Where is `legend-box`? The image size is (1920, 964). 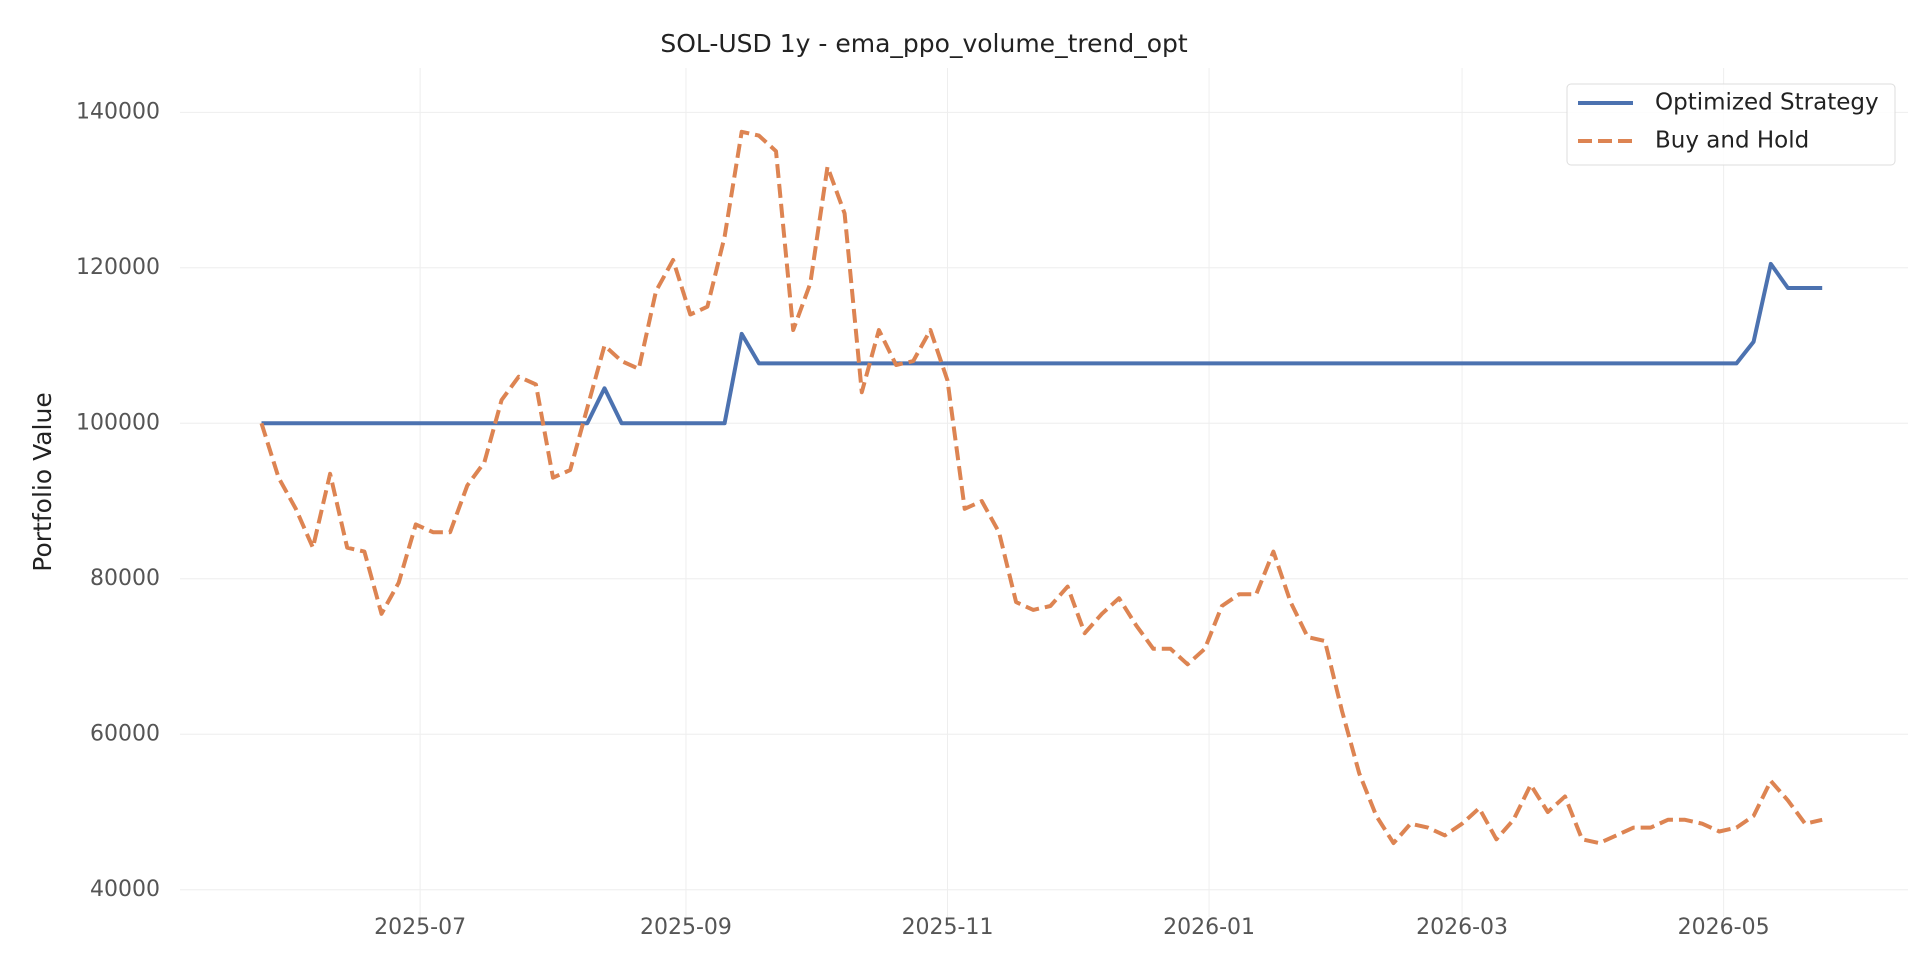
legend-box is located at coordinates (1731, 124).